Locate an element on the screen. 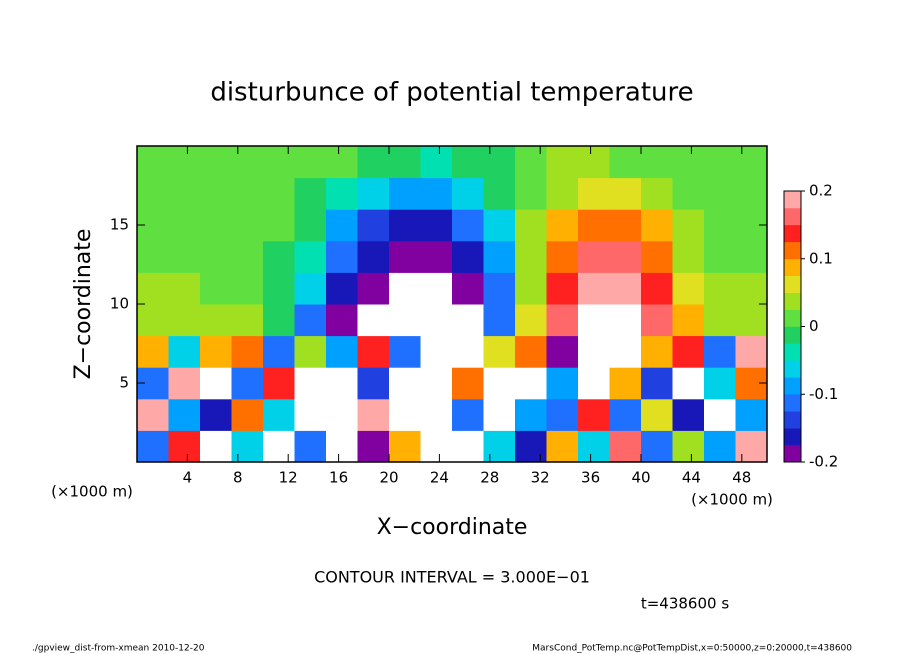  time-label: t=438600 s is located at coordinates (685, 604).